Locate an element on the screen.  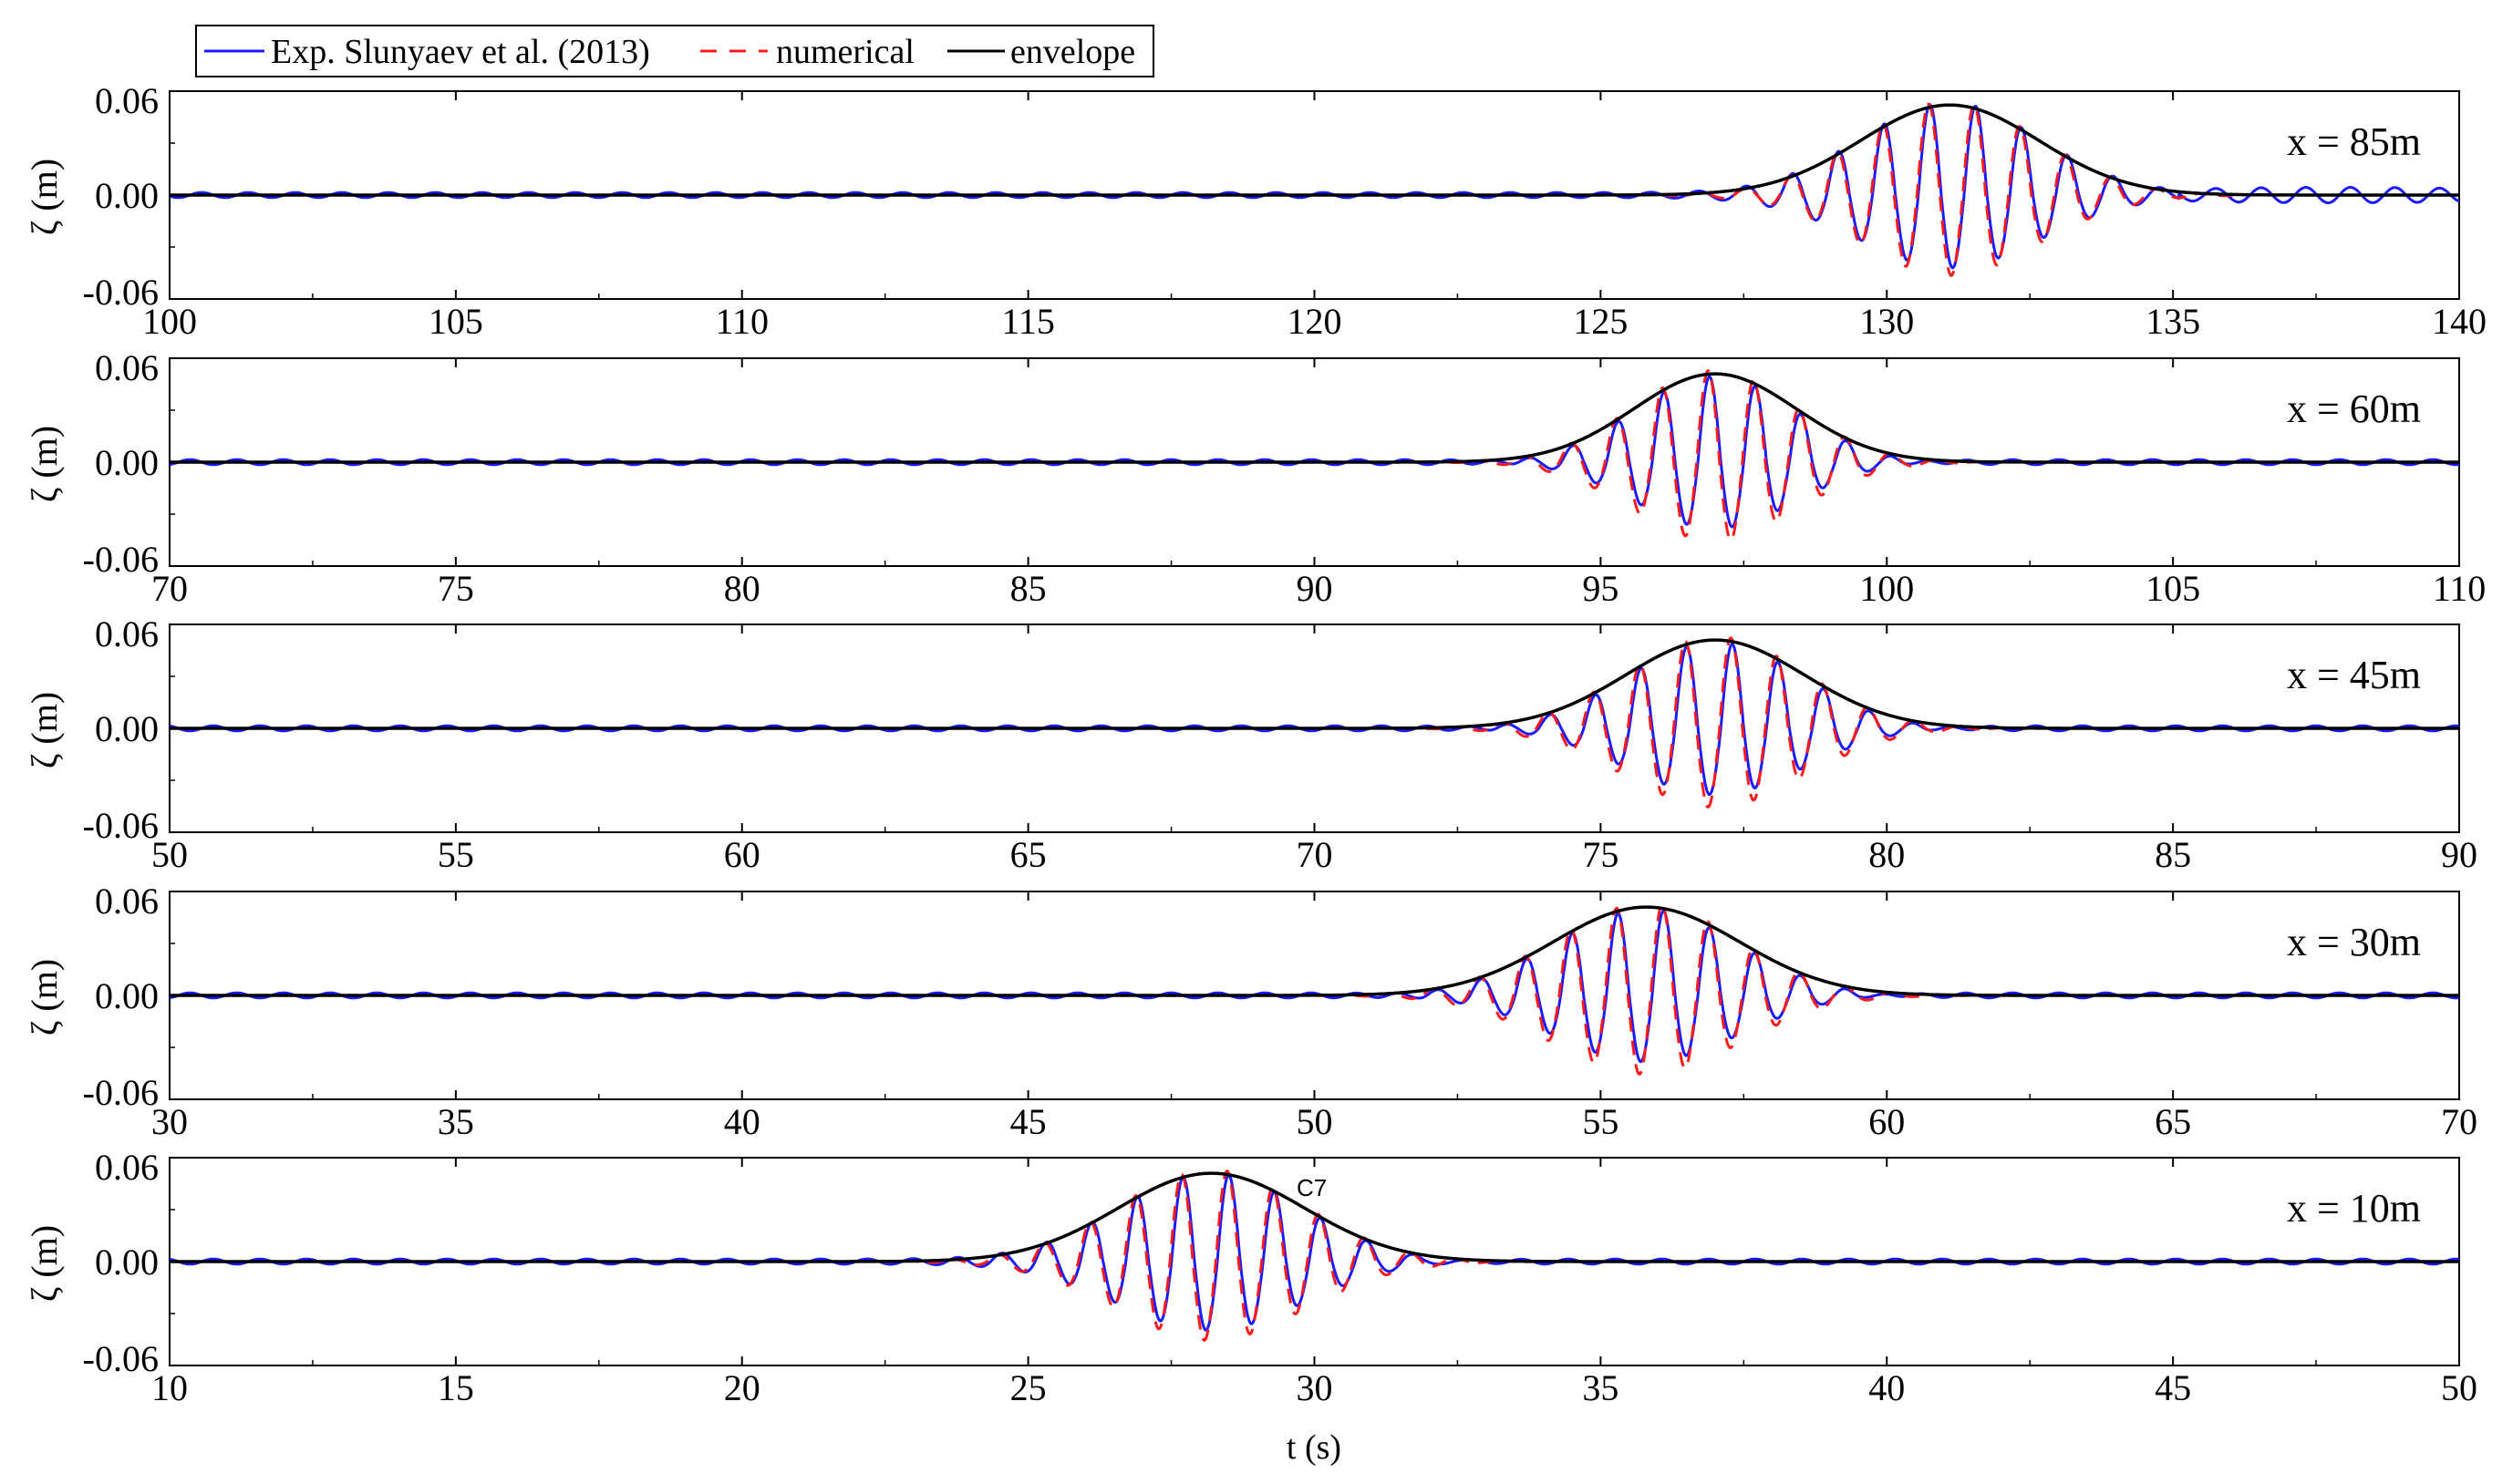
legend-label-experiment: Exp. Slunyaev et al. (2013) is located at coordinates (461, 52).